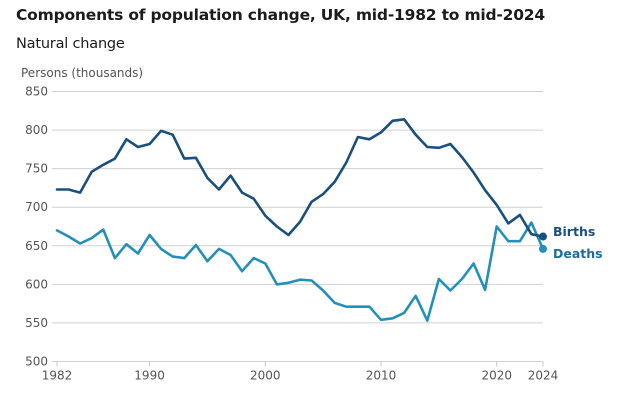 This screenshot has height=403, width=634. I want to click on x-tick-label: 1990, so click(149, 376).